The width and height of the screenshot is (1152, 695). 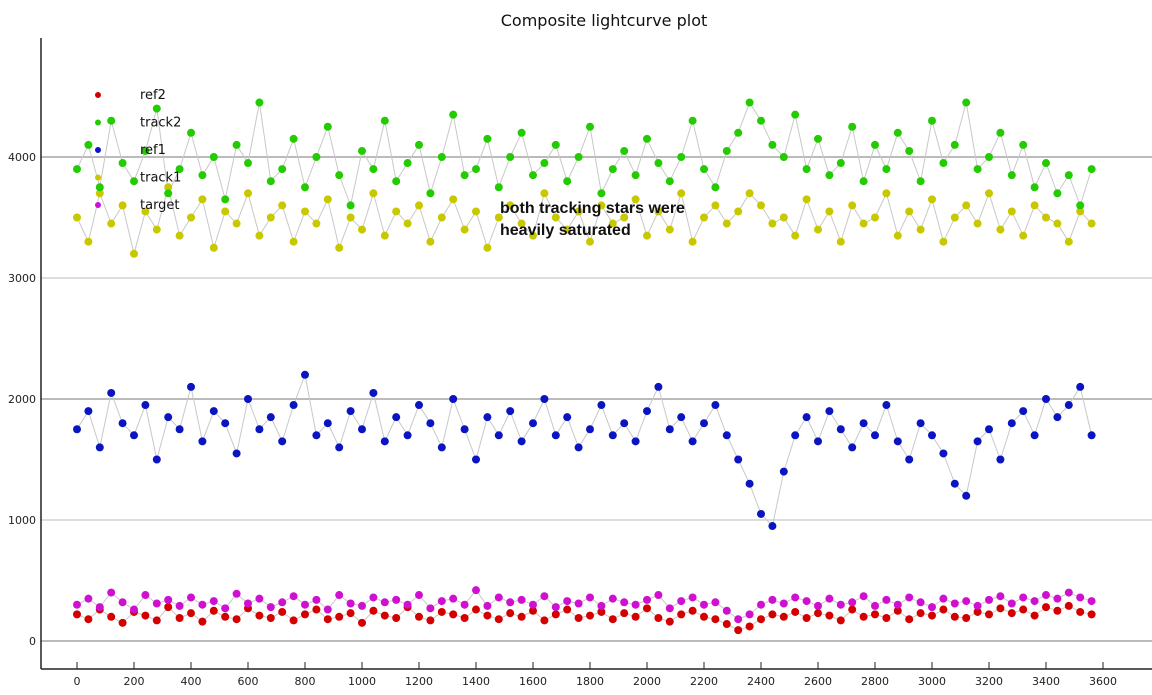 What do you see at coordinates (989, 681) in the screenshot?
I see `x-tick-label: 3200` at bounding box center [989, 681].